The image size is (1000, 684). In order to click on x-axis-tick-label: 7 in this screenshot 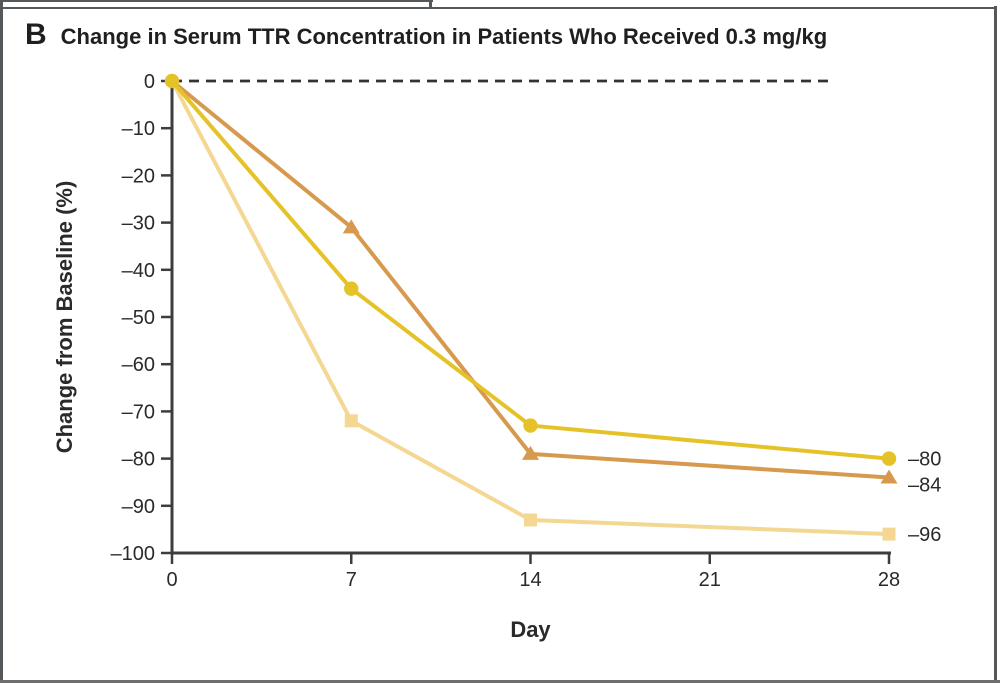, I will do `click(351, 580)`.